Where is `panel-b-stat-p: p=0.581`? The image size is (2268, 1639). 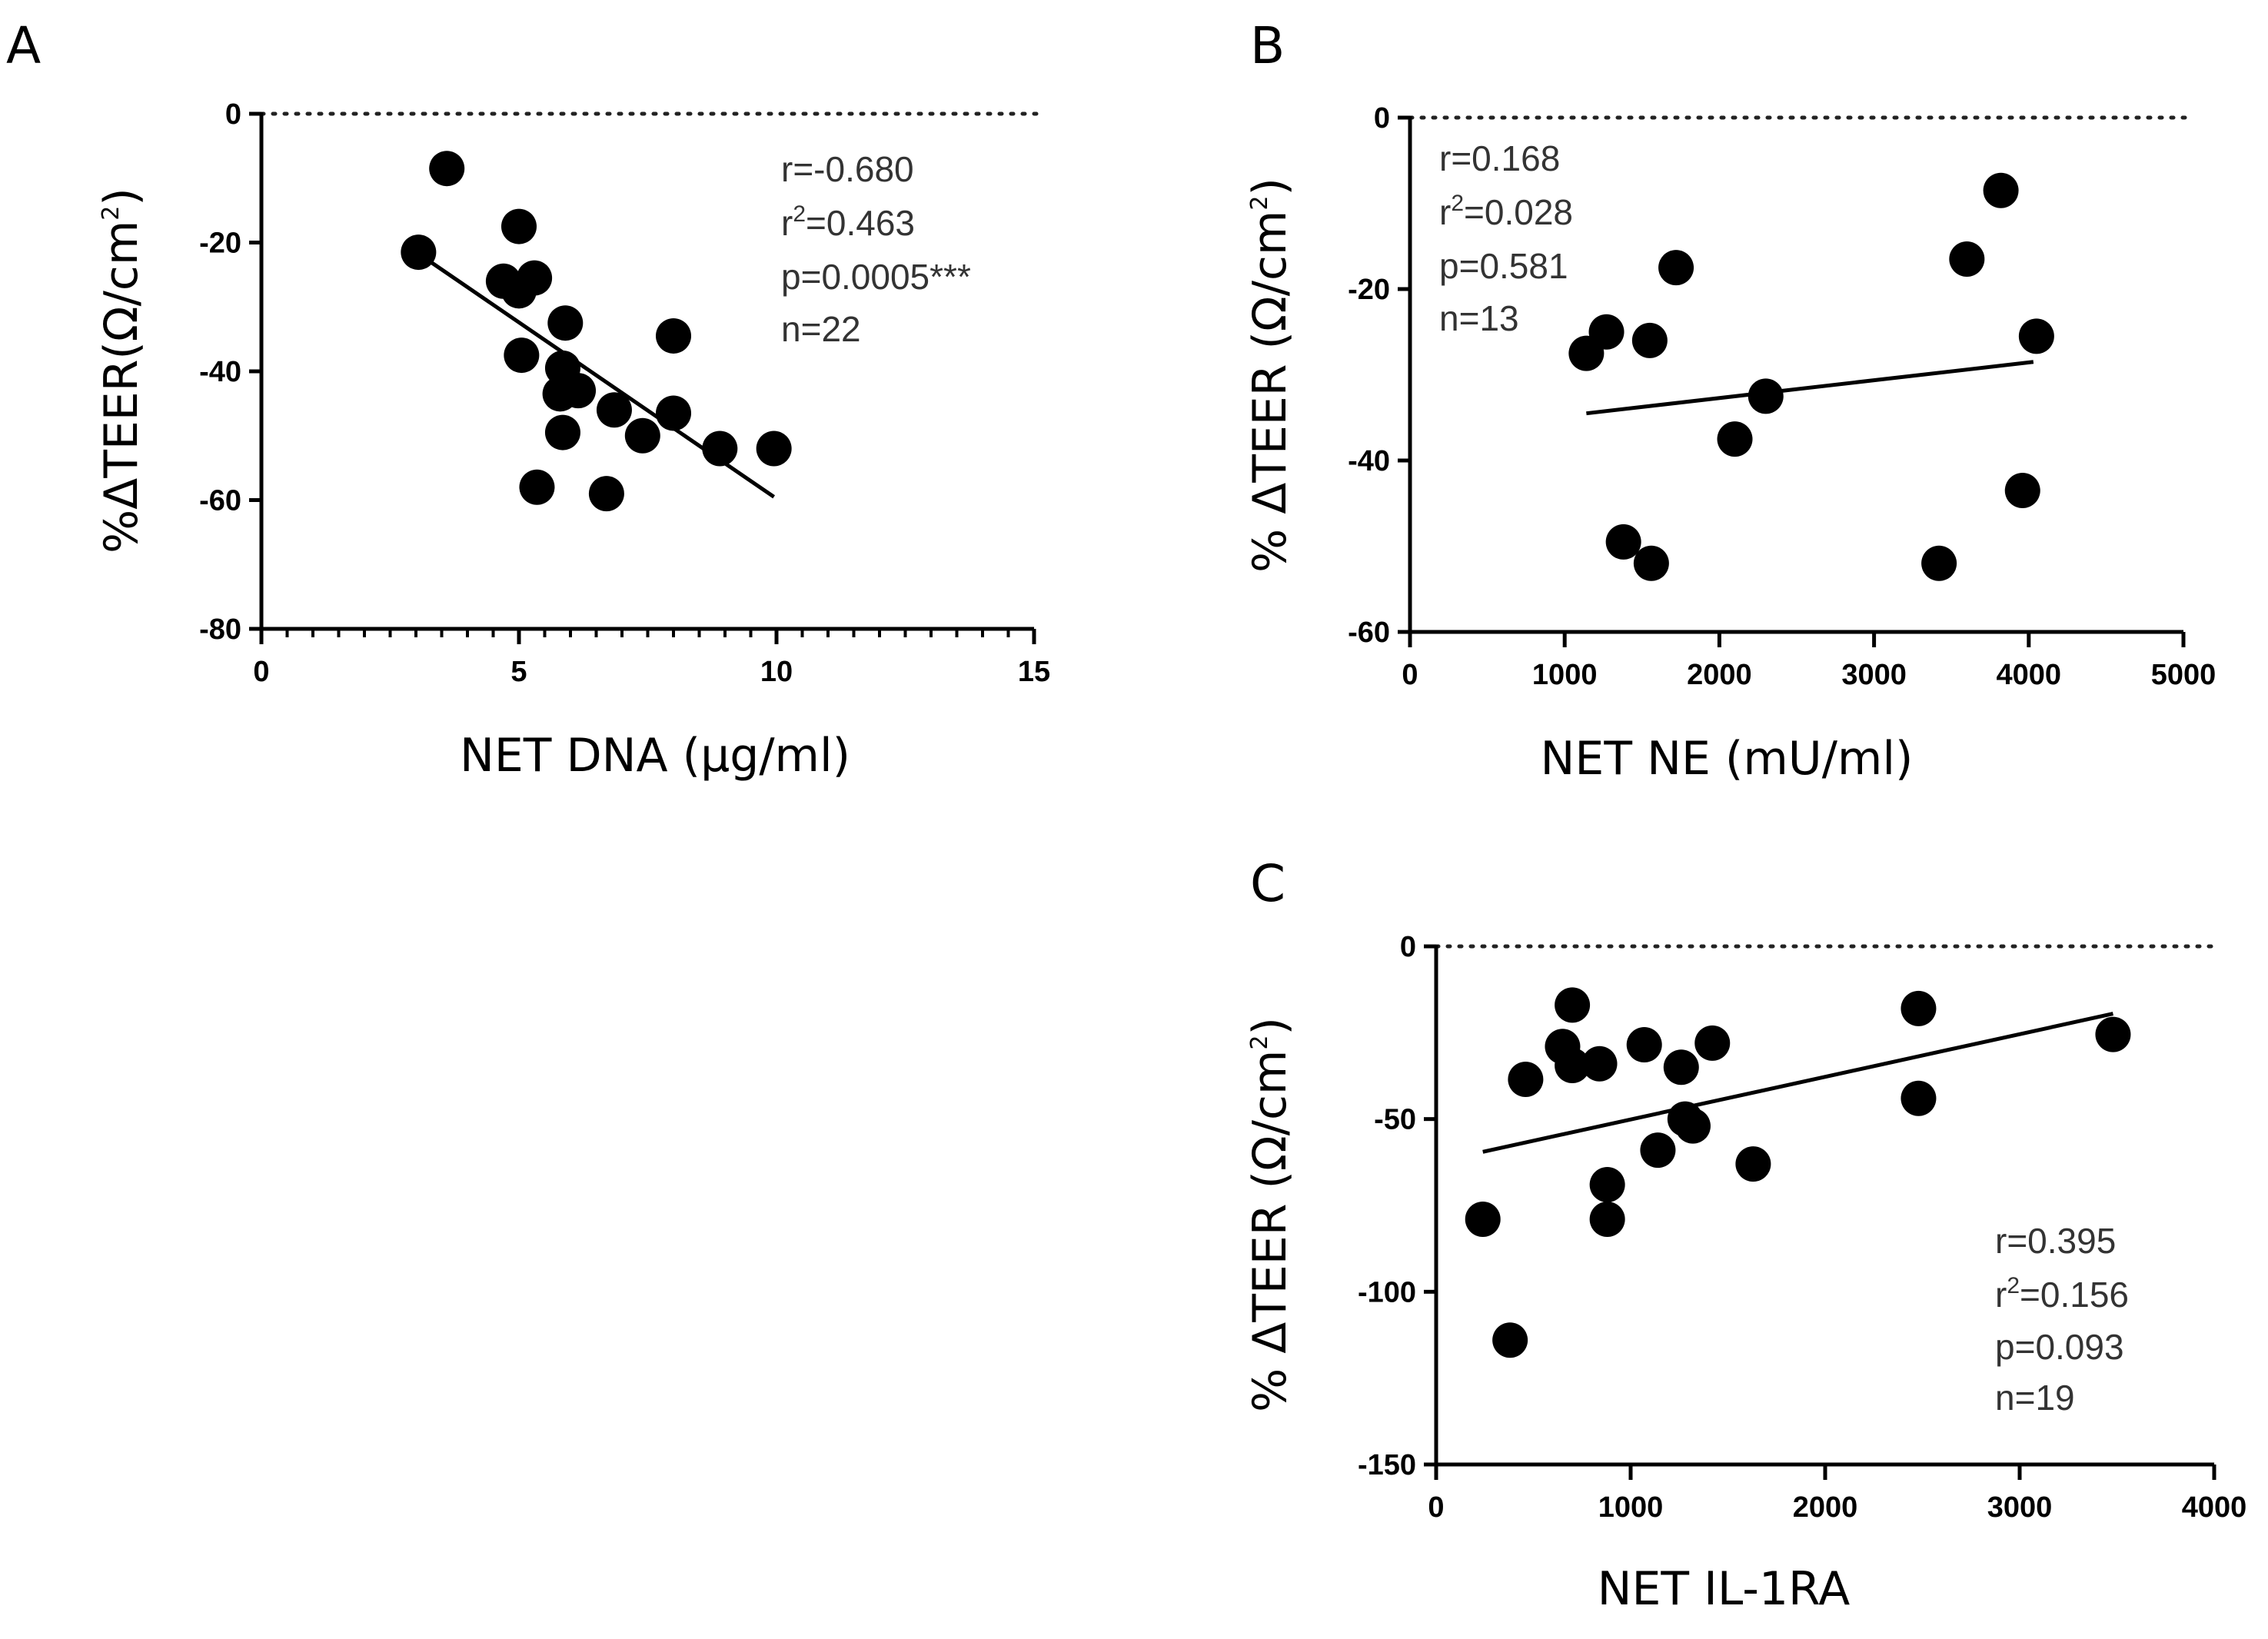 panel-b-stat-p: p=0.581 is located at coordinates (1503, 266).